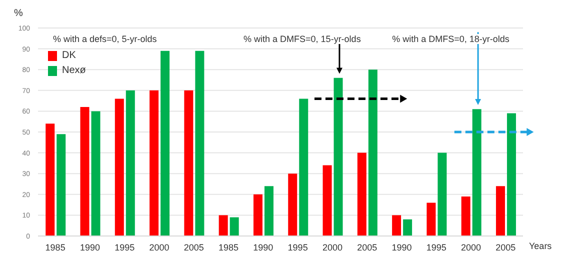  What do you see at coordinates (74, 70) in the screenshot?
I see `legend-label: Nexø` at bounding box center [74, 70].